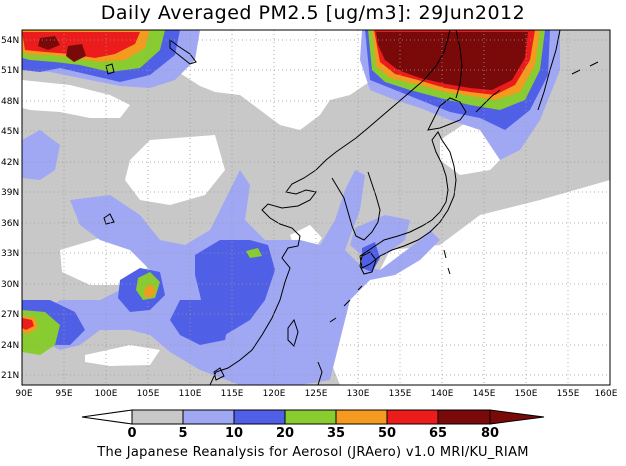 This screenshot has height=466, width=626. What do you see at coordinates (10, 346) in the screenshot?
I see `lat-label: 24N` at bounding box center [10, 346].